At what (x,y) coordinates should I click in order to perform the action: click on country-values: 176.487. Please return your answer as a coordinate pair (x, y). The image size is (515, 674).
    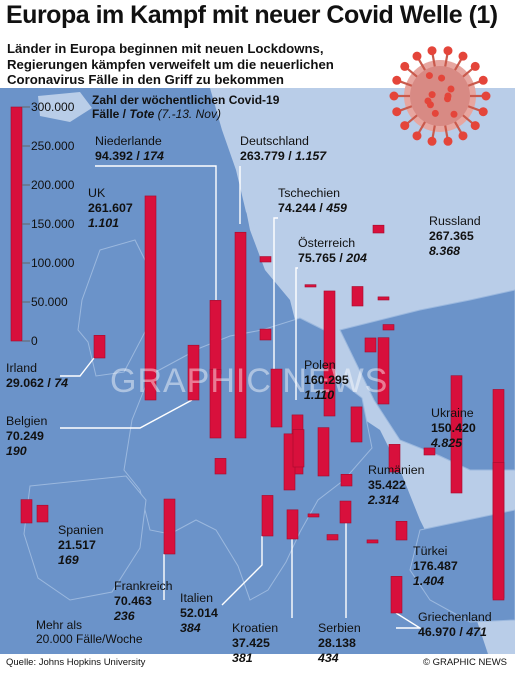
    Looking at the image, I should click on (435, 566).